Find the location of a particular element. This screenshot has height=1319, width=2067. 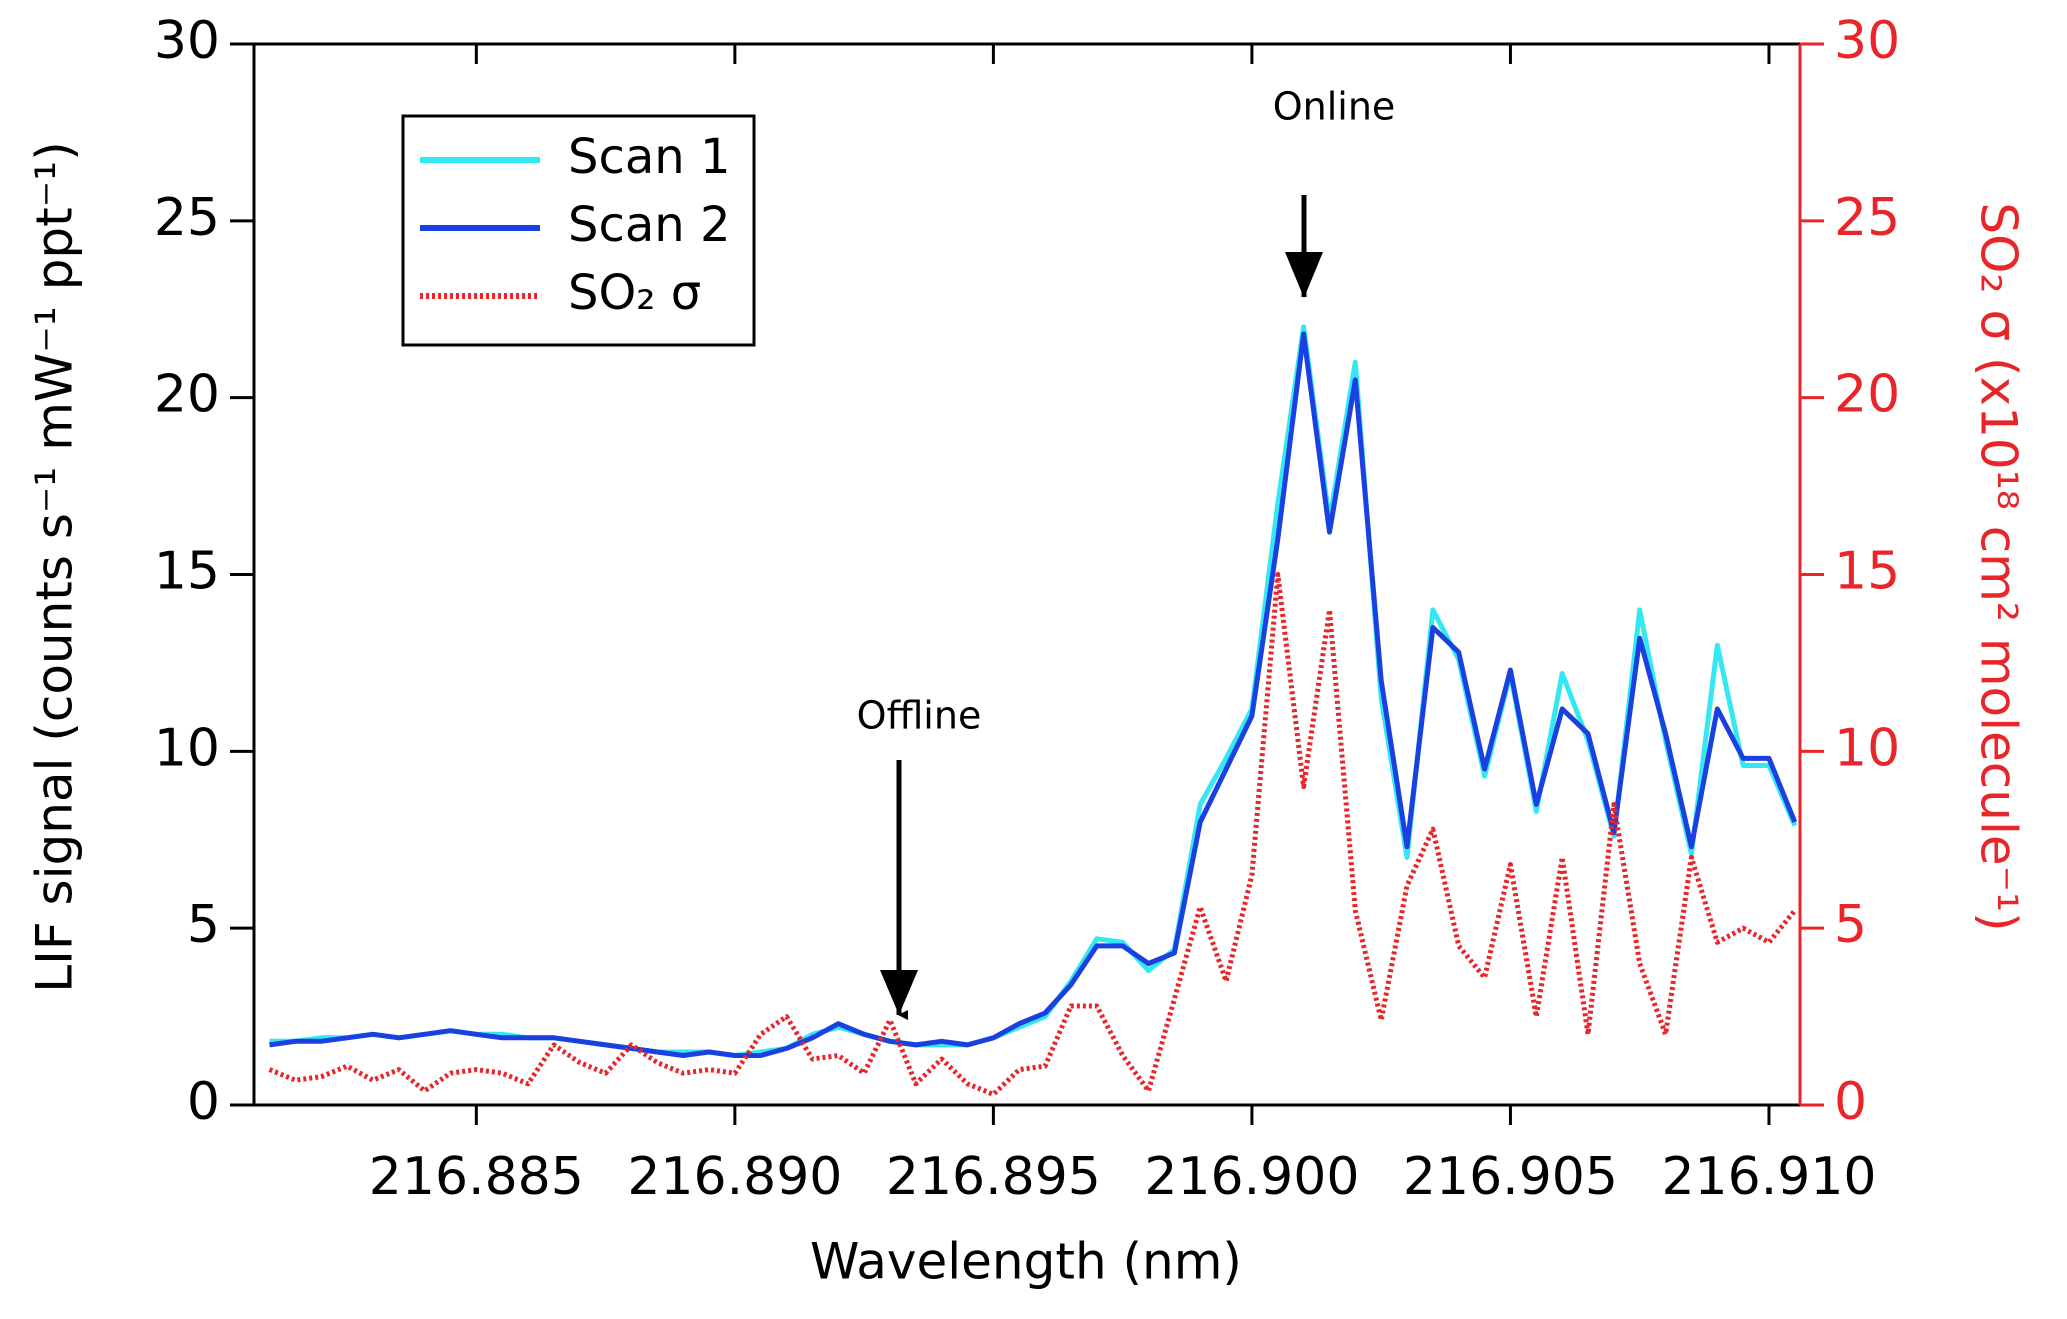

y-tick-label: 15 is located at coordinates (187, 572).